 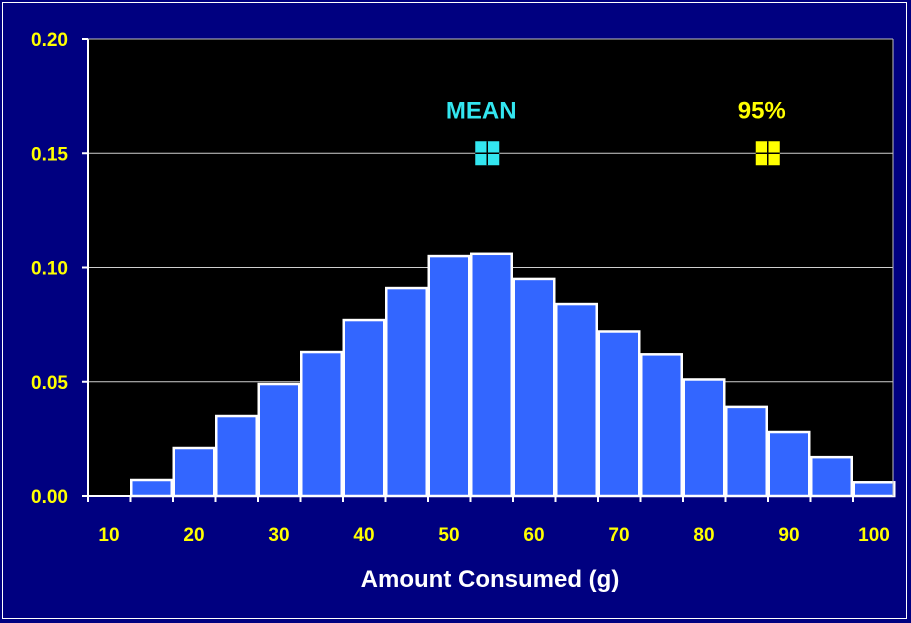 I want to click on y-tick-label: 0.10, so click(x=49, y=269).